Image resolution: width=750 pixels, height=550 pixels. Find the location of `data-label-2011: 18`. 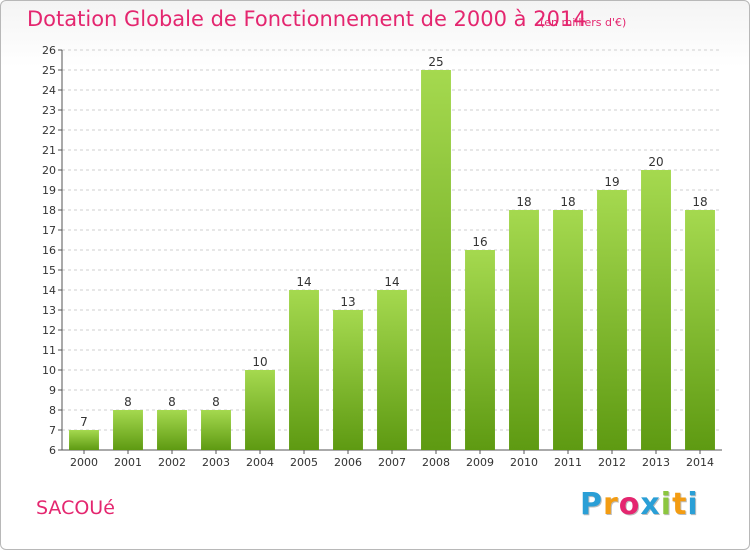

data-label-2011: 18 is located at coordinates (567, 202).